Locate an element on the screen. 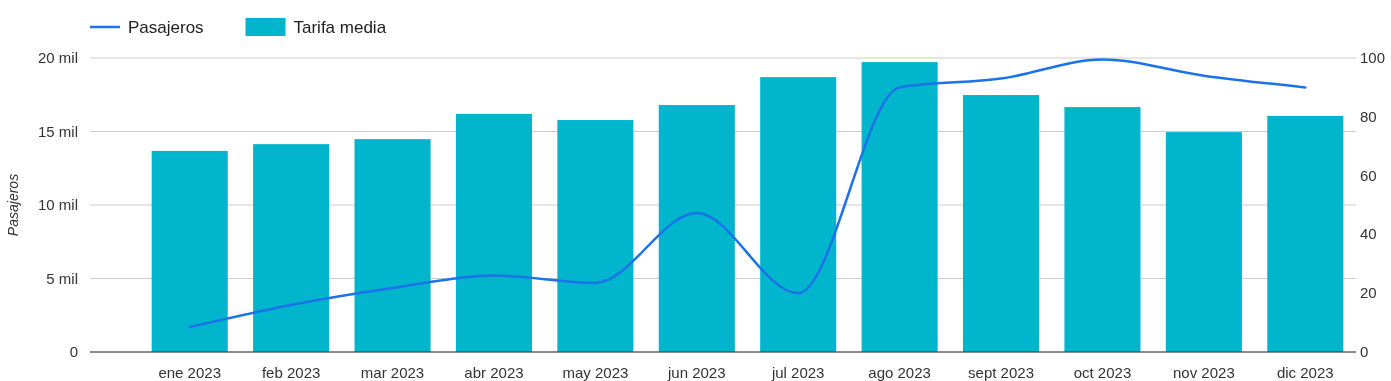  y-tick-label: 5 mil is located at coordinates (62, 278).